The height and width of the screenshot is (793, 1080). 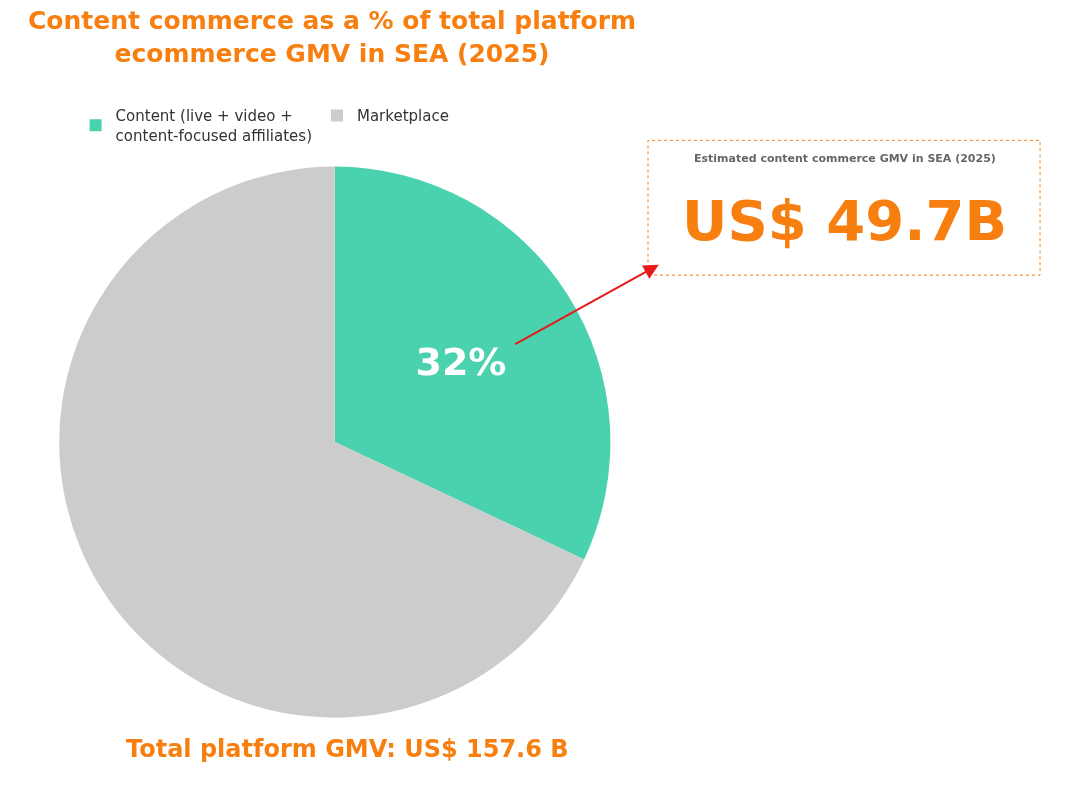 What do you see at coordinates (461, 362) in the screenshot?
I see `data-label: 32%` at bounding box center [461, 362].